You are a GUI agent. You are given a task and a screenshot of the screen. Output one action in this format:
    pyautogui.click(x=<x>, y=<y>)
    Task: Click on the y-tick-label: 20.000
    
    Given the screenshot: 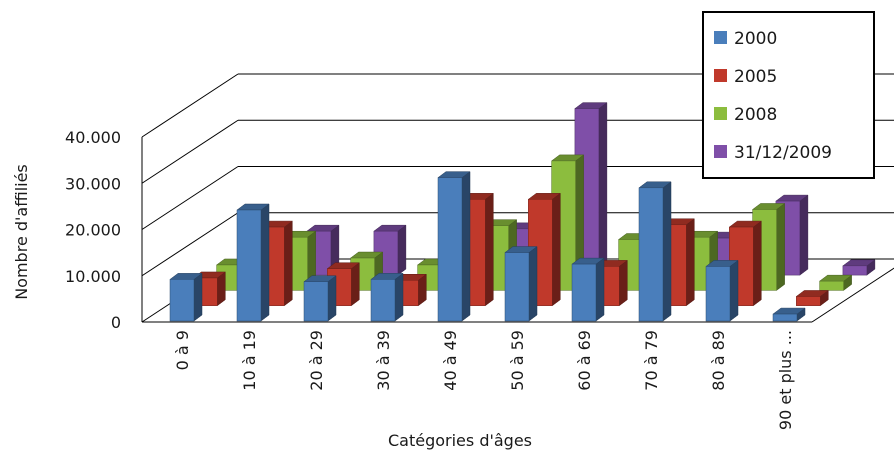 What is the action you would take?
    pyautogui.click(x=93, y=230)
    